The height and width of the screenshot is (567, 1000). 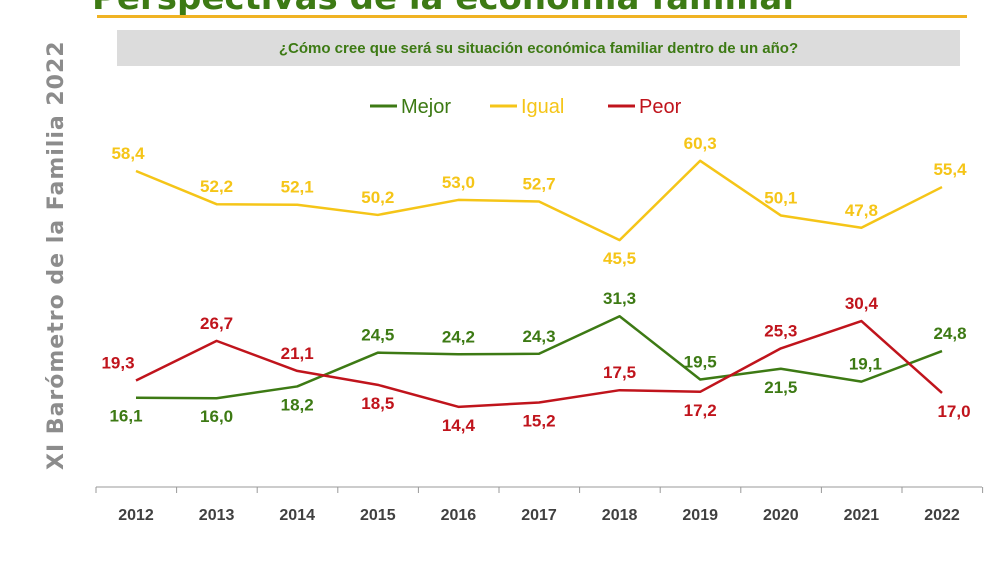 What do you see at coordinates (862, 303) in the screenshot?
I see `data-label-peor: 30,4` at bounding box center [862, 303].